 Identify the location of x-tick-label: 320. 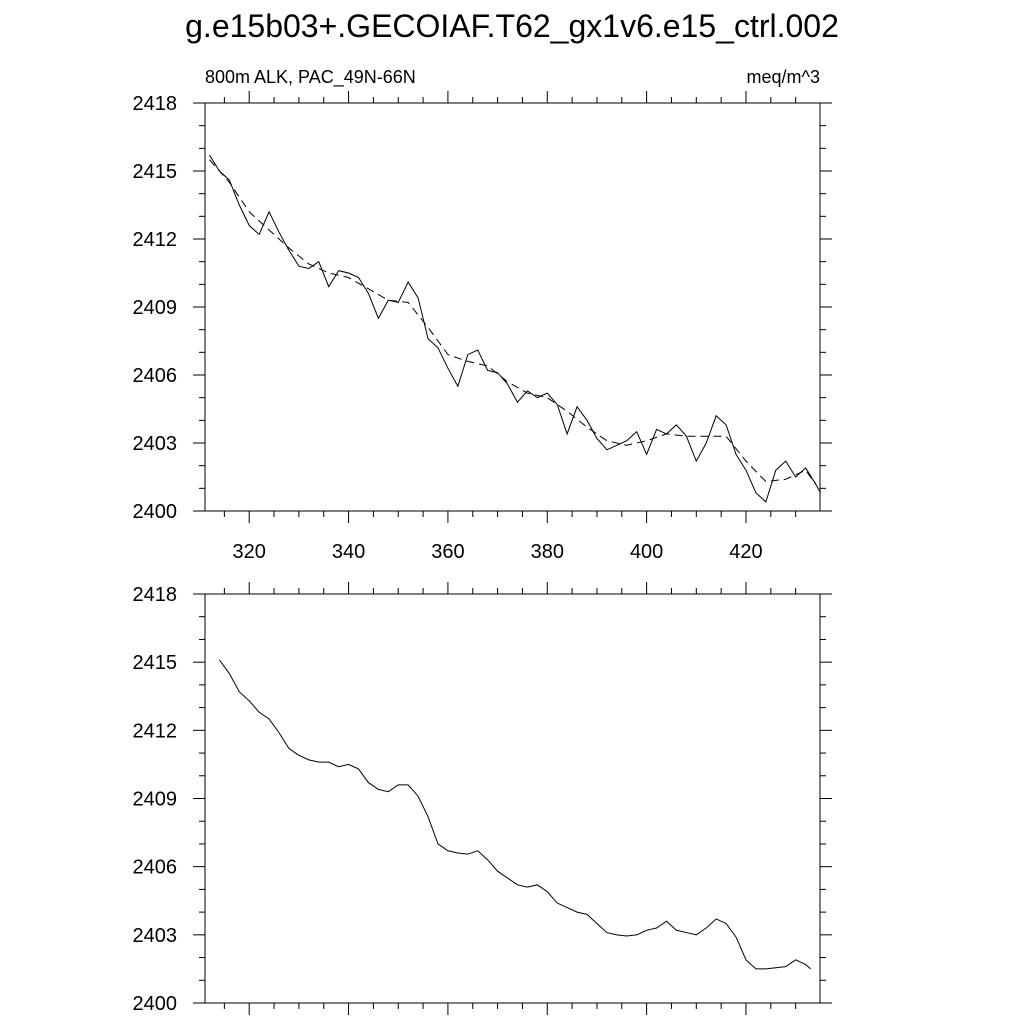
(249, 552).